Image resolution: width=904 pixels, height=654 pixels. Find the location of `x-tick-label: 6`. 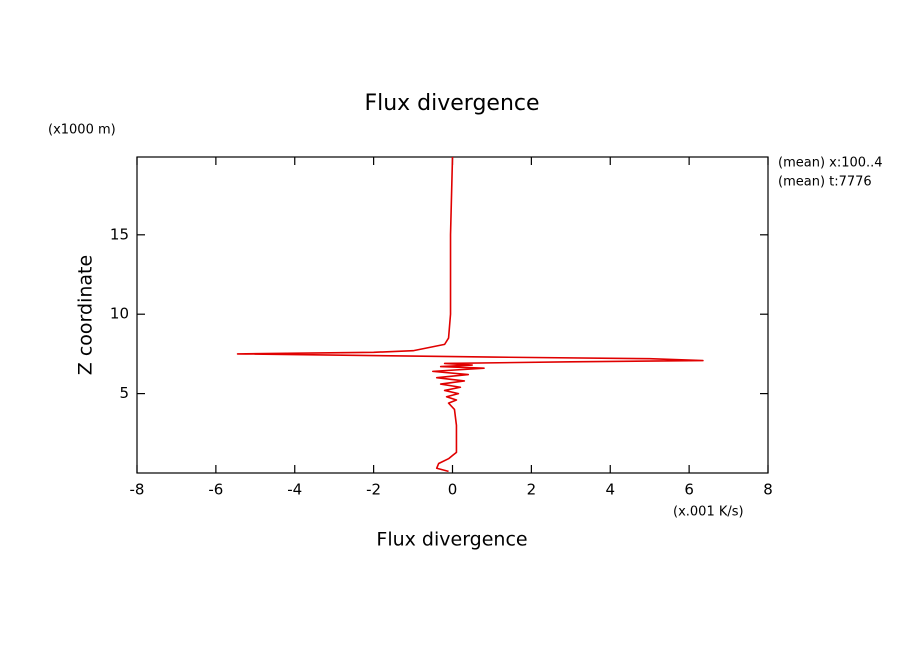

x-tick-label: 6 is located at coordinates (689, 490).